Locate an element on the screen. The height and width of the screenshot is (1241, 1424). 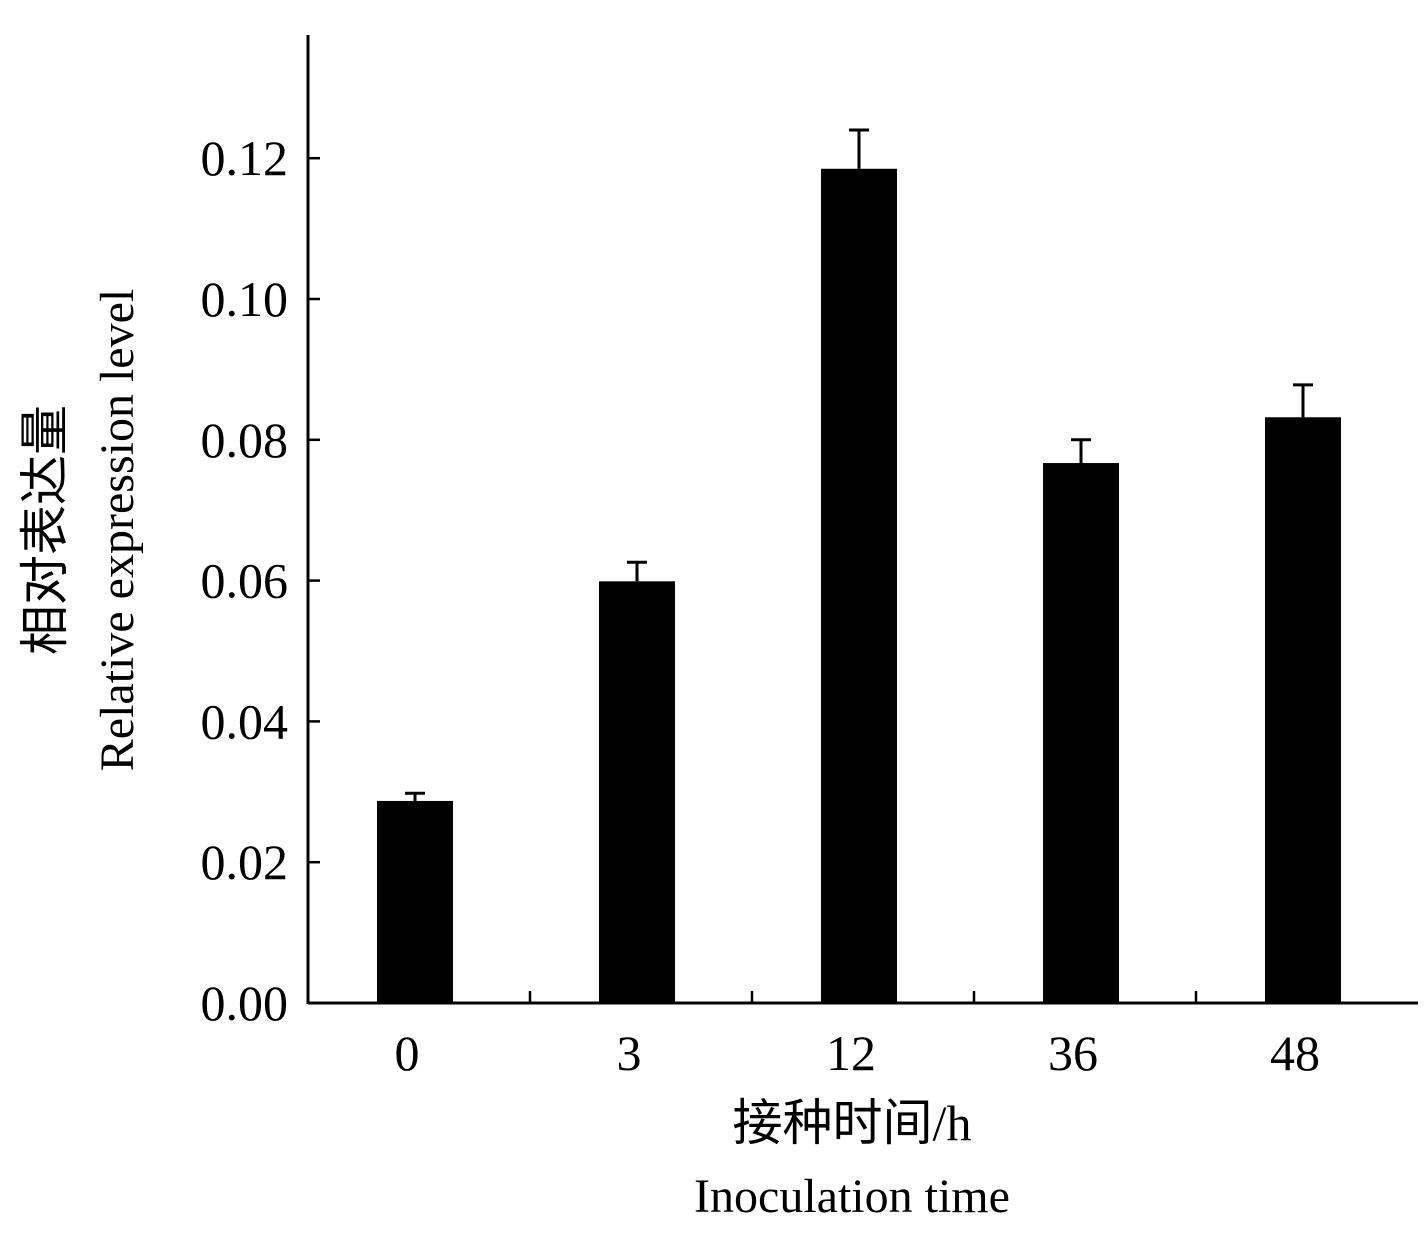
y-tick-label: 0.10 is located at coordinates (245, 299).